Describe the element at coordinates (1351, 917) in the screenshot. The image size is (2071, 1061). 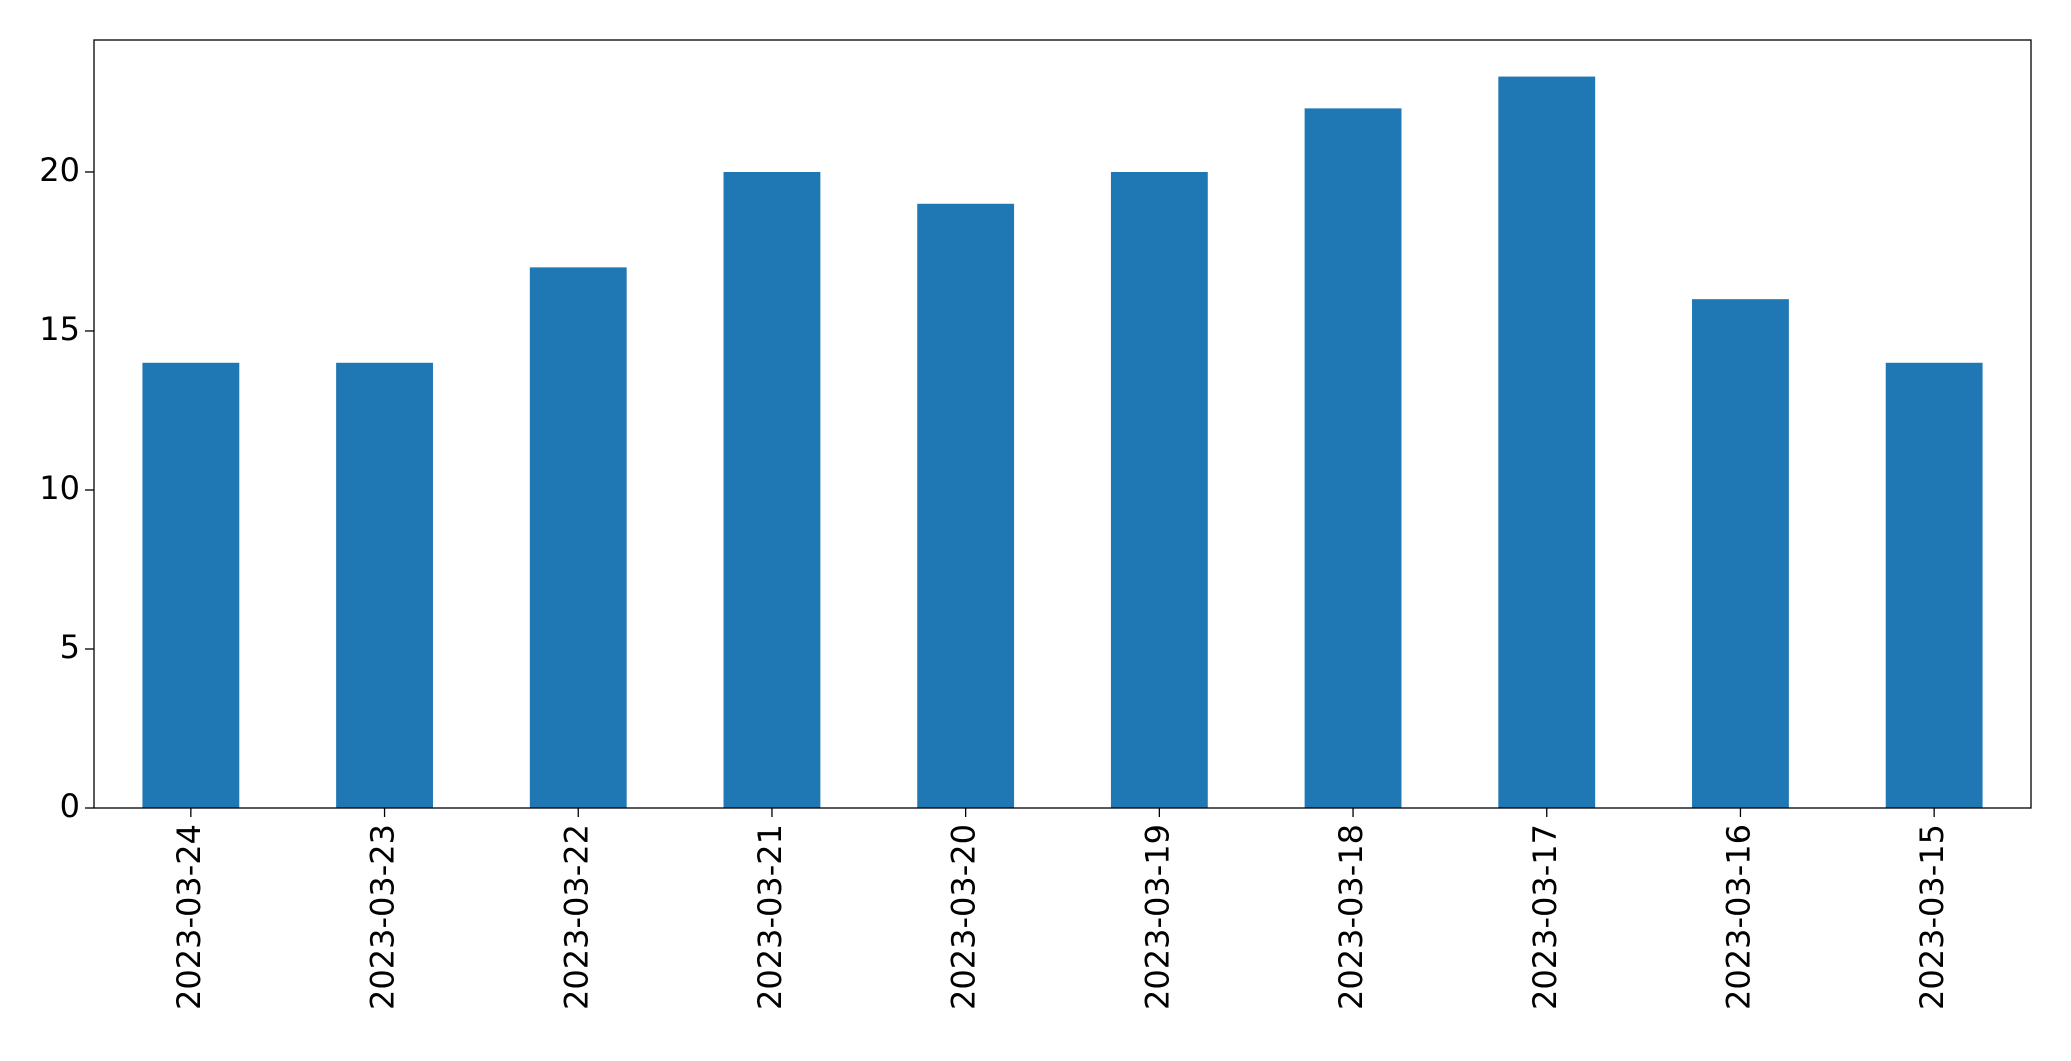
I see `x-tick-label: 2023-03-18` at that location.